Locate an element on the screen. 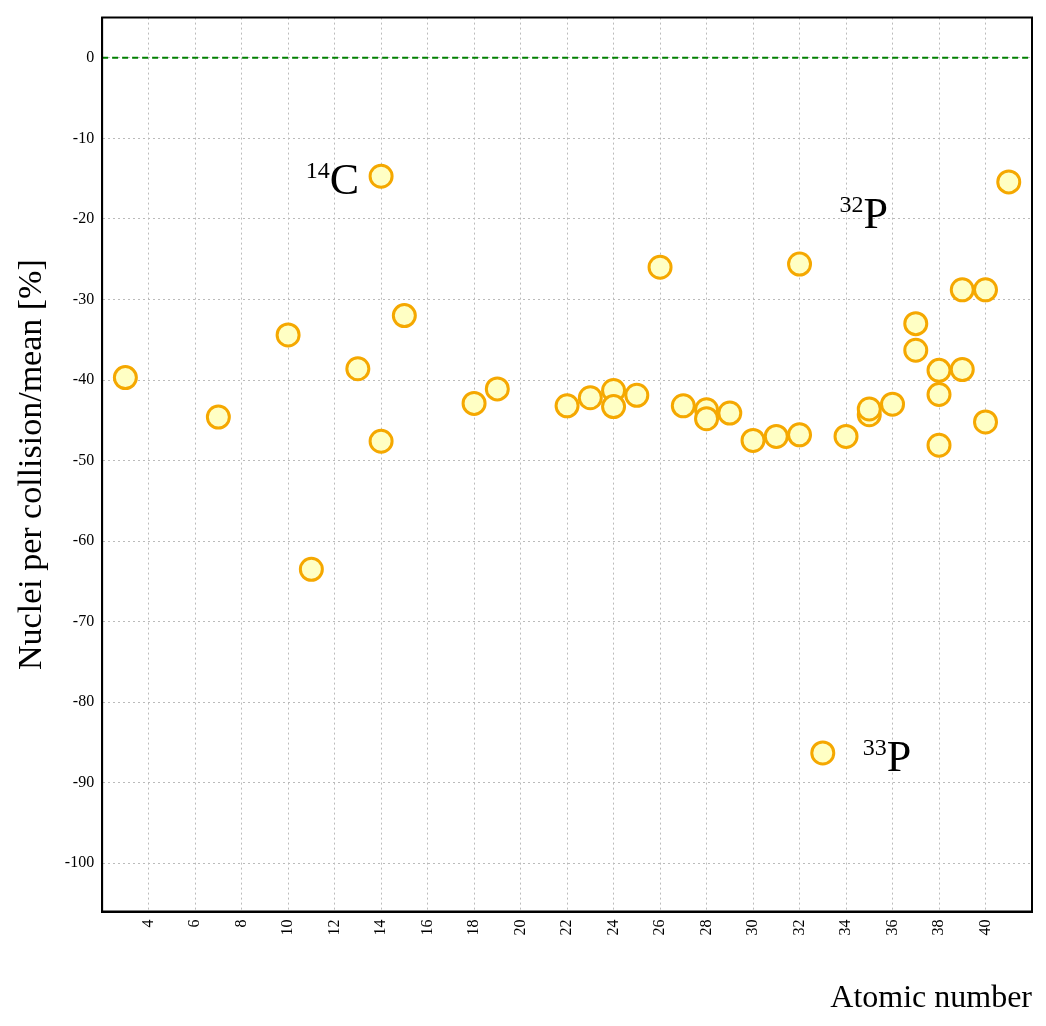 This screenshot has height=1026, width=1046. y-tick-label: -30 is located at coordinates (83, 298).